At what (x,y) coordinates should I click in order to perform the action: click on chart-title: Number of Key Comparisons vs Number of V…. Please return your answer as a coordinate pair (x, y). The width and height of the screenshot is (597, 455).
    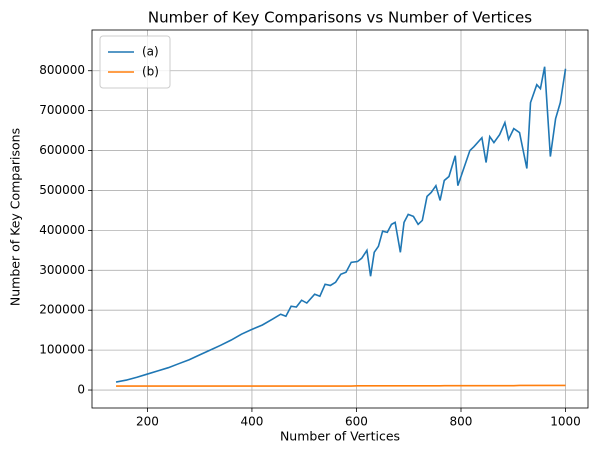
    Looking at the image, I should click on (340, 18).